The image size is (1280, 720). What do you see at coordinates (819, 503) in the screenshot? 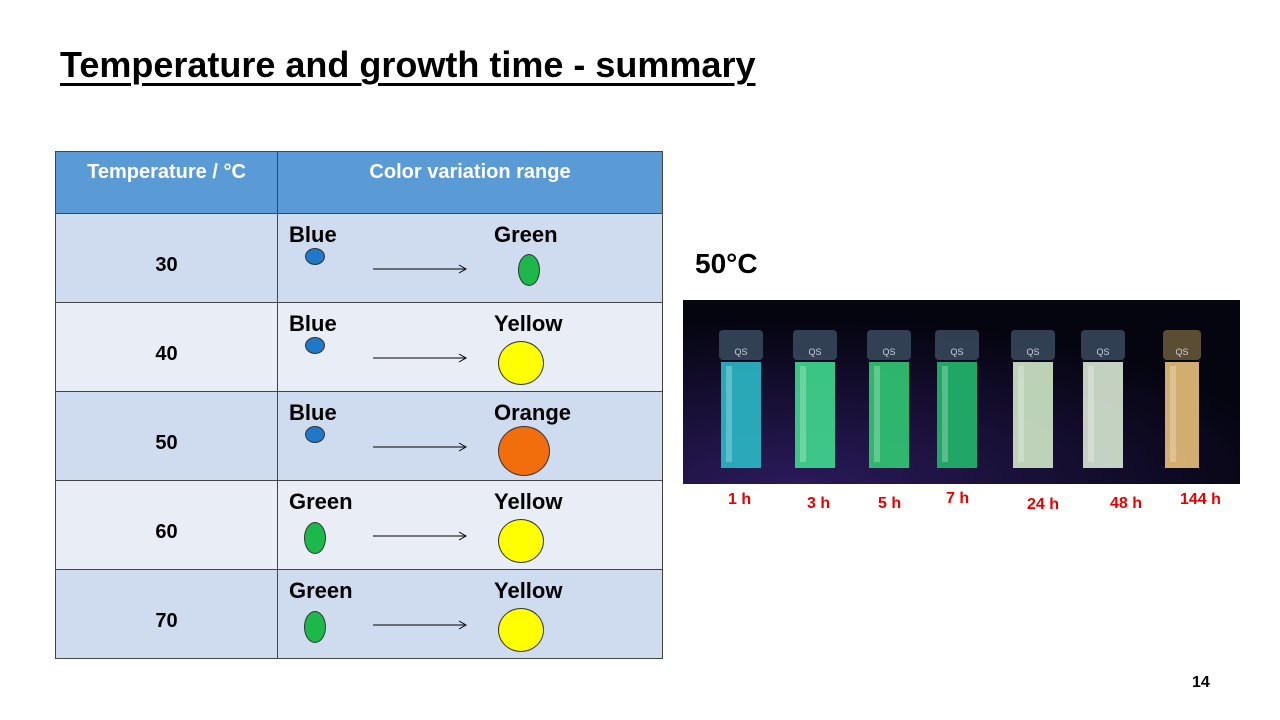
I see `time-label: 3 h` at bounding box center [819, 503].